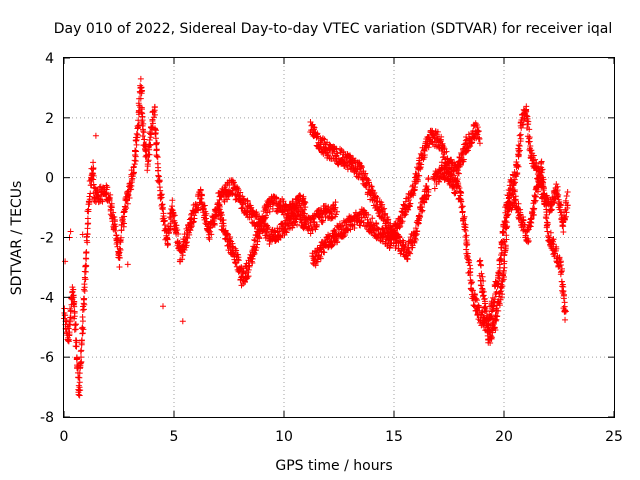 The width and height of the screenshot is (640, 480). What do you see at coordinates (284, 437) in the screenshot?
I see `x-tick-label: 10` at bounding box center [284, 437].